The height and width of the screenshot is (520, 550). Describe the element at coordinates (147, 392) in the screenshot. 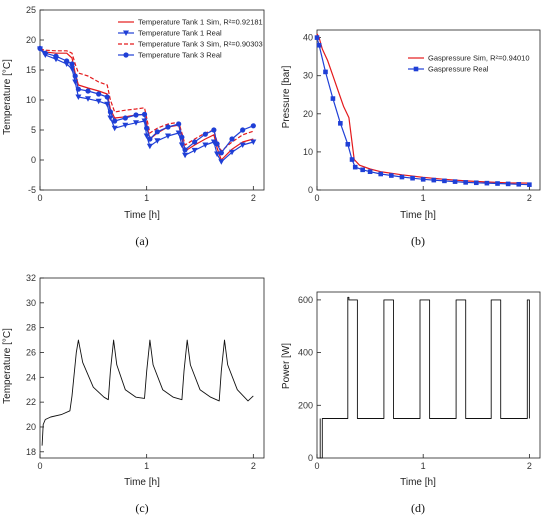

I see `panel-c-series-0-line` at that location.